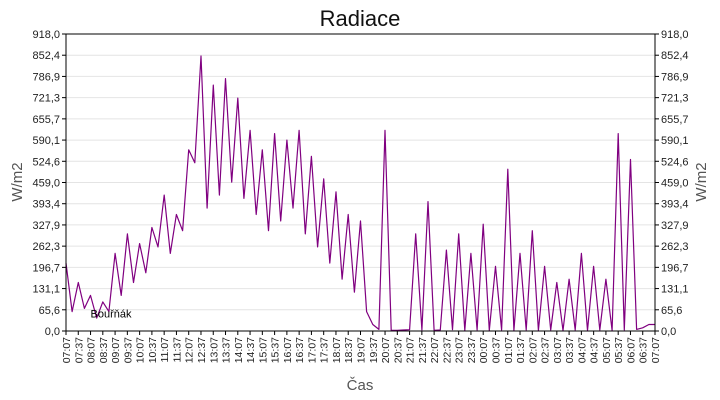 This screenshot has width=720, height=400. What do you see at coordinates (337, 350) in the screenshot?
I see `x-tick-label: 18:07` at bounding box center [337, 350].